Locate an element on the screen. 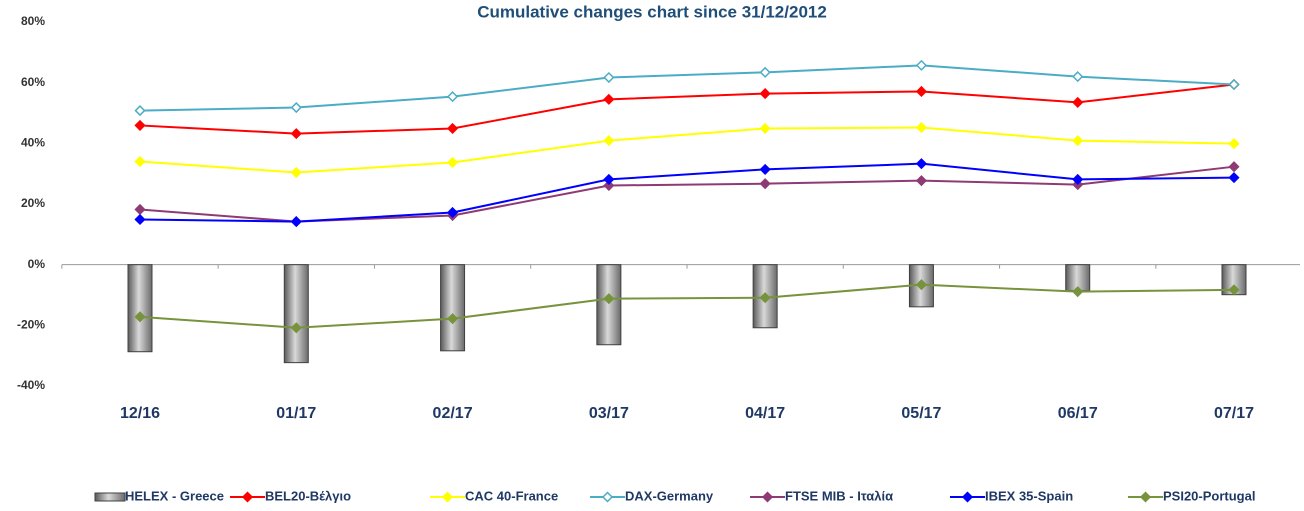 Image resolution: width=1304 pixels, height=511 pixels. x-tick-label: 03/17 is located at coordinates (609, 413).